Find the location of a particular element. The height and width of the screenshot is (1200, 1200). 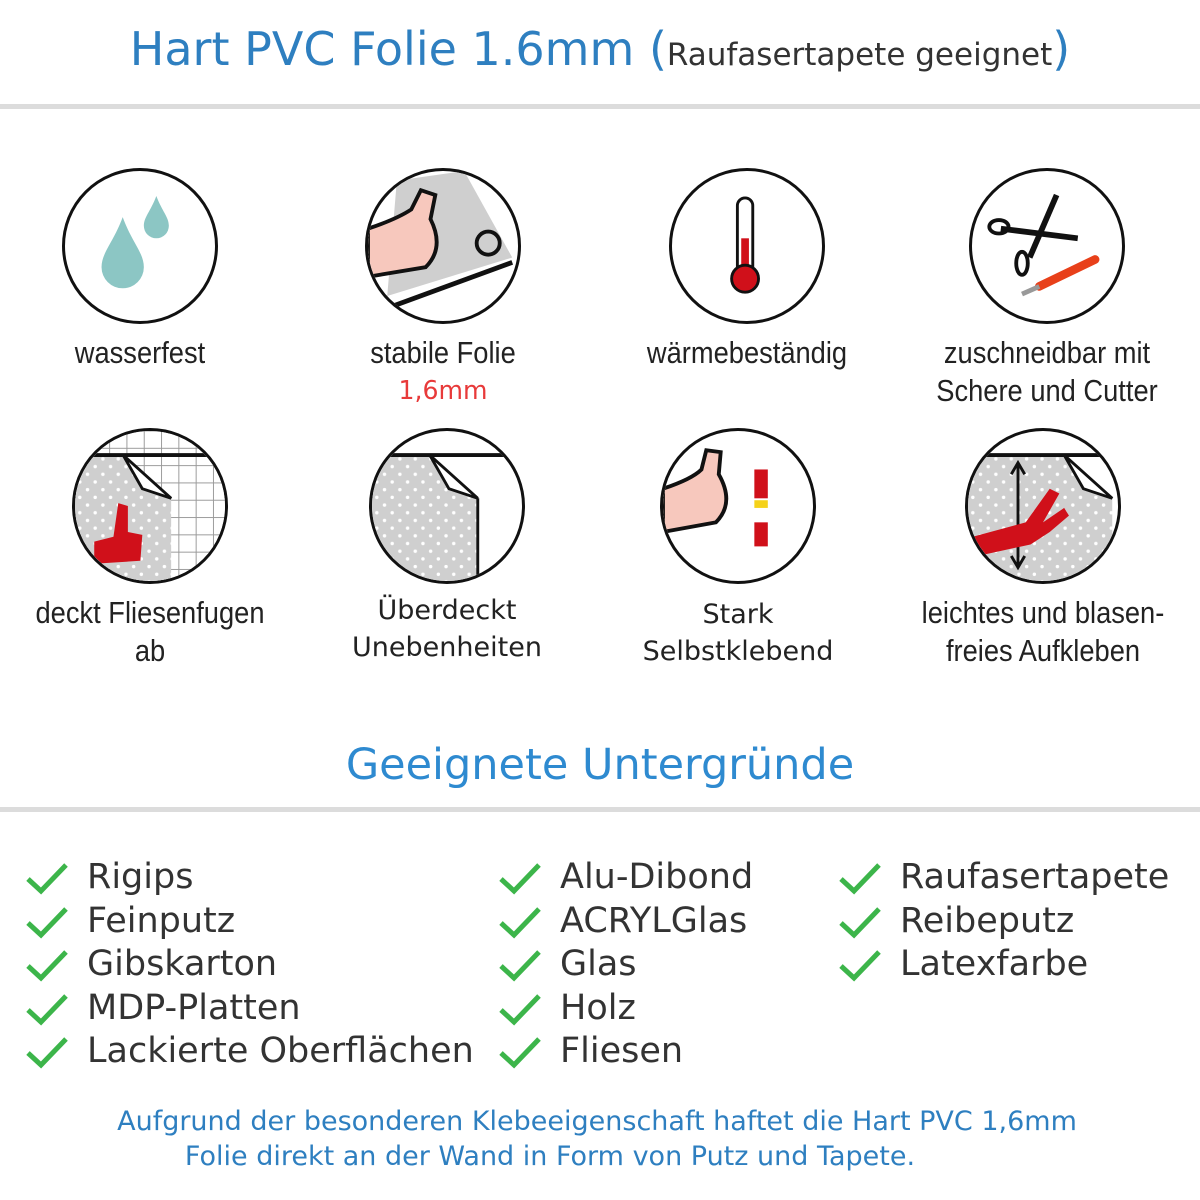

surface-label: Feinputz is located at coordinates (161, 920).